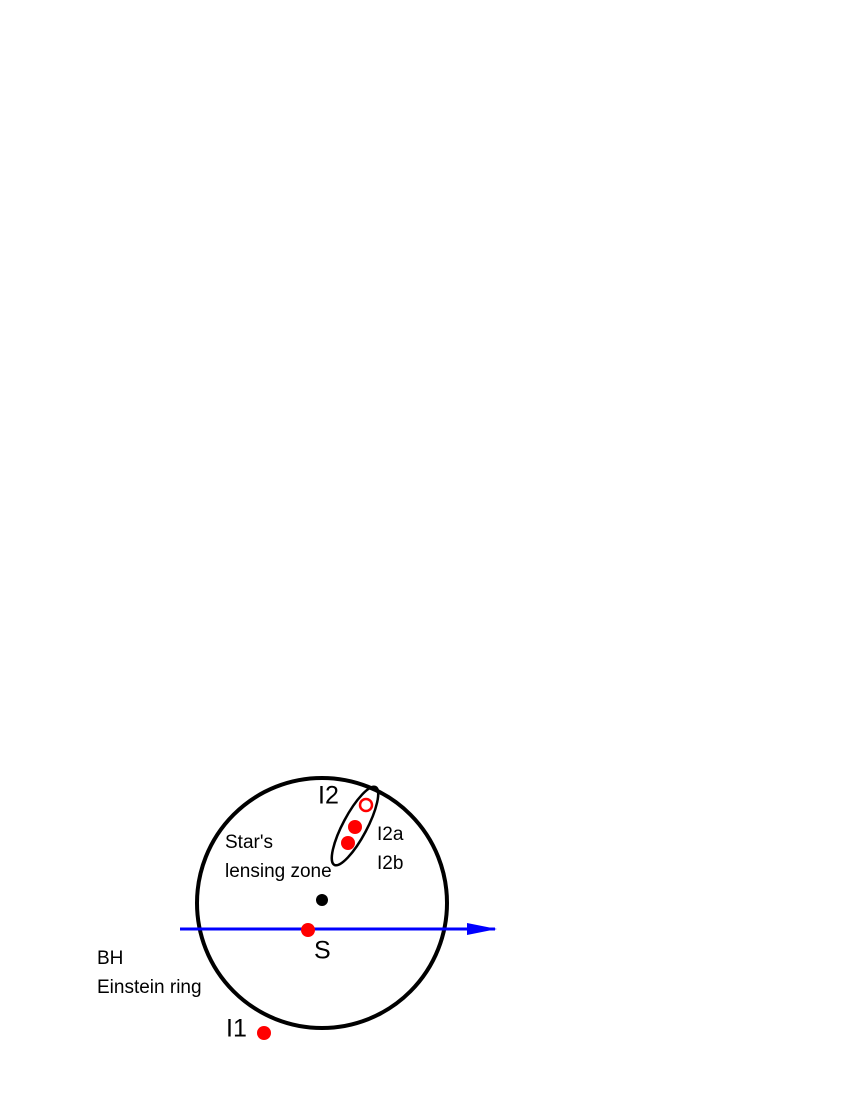 This screenshot has width=850, height=1100. What do you see at coordinates (366, 805) in the screenshot?
I see `star-position` at bounding box center [366, 805].